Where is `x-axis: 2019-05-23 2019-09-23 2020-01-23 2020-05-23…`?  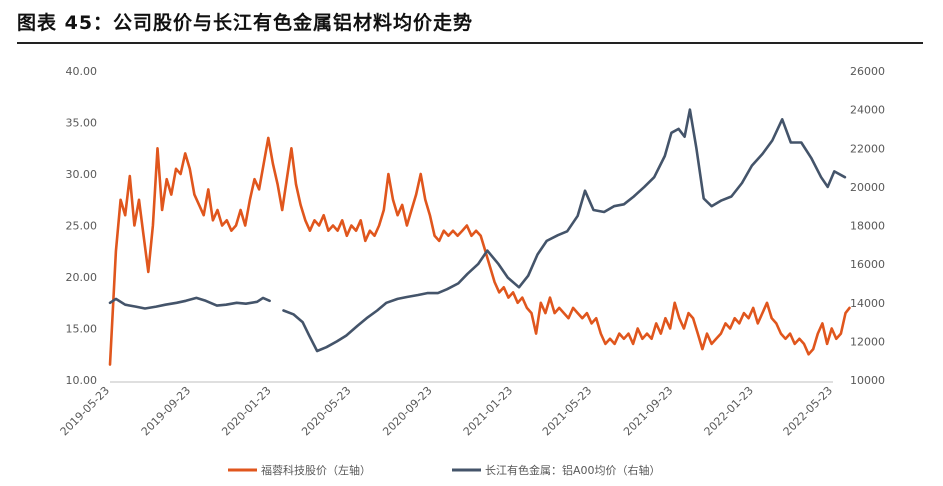
x-axis: 2019-05-23 2019-09-23 2020-01-23 2020-05-23… is located at coordinates (446, 409).